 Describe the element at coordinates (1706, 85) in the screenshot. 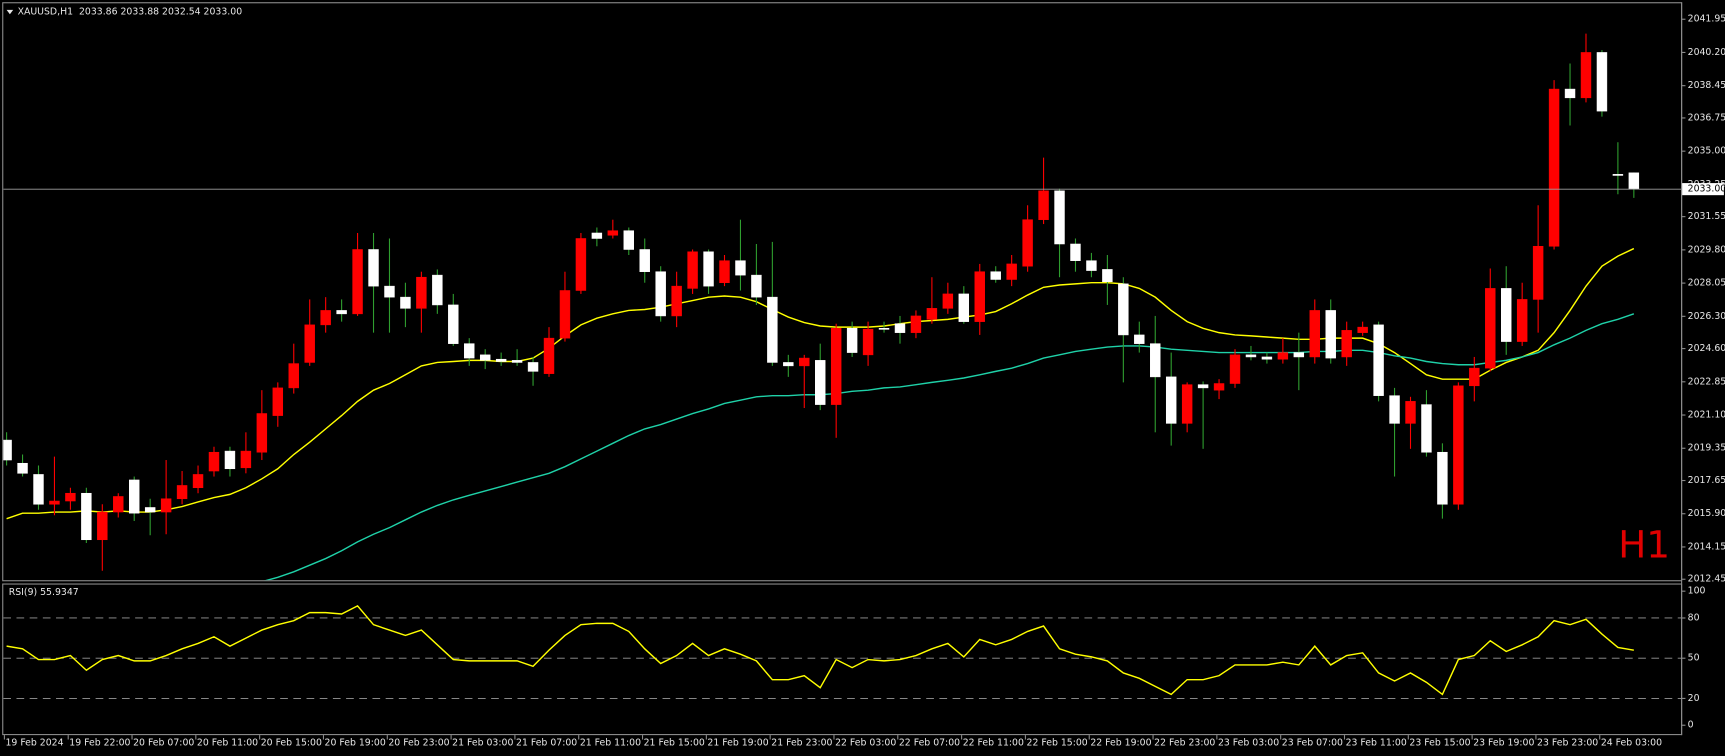

I see `y-tick-label: 2038.45` at that location.